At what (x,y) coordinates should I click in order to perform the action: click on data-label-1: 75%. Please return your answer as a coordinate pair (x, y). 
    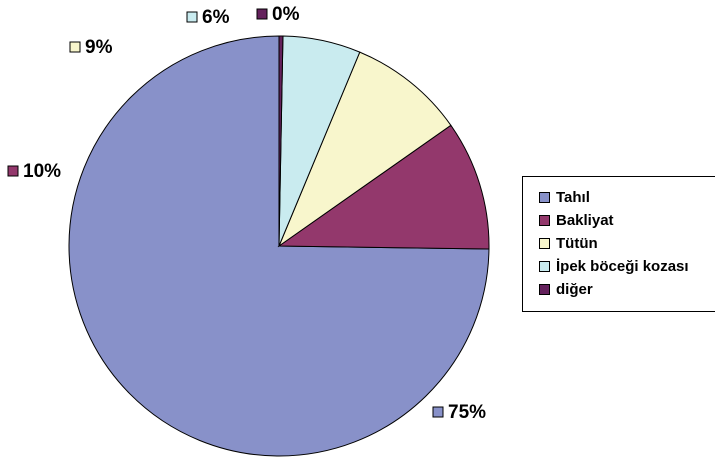
    Looking at the image, I should click on (459, 412).